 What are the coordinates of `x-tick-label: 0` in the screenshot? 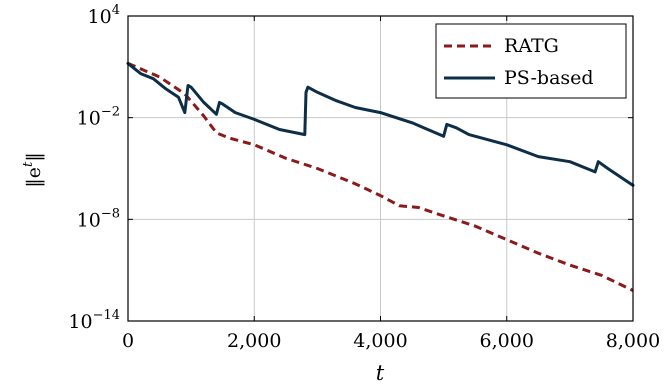 It's located at (128, 341).